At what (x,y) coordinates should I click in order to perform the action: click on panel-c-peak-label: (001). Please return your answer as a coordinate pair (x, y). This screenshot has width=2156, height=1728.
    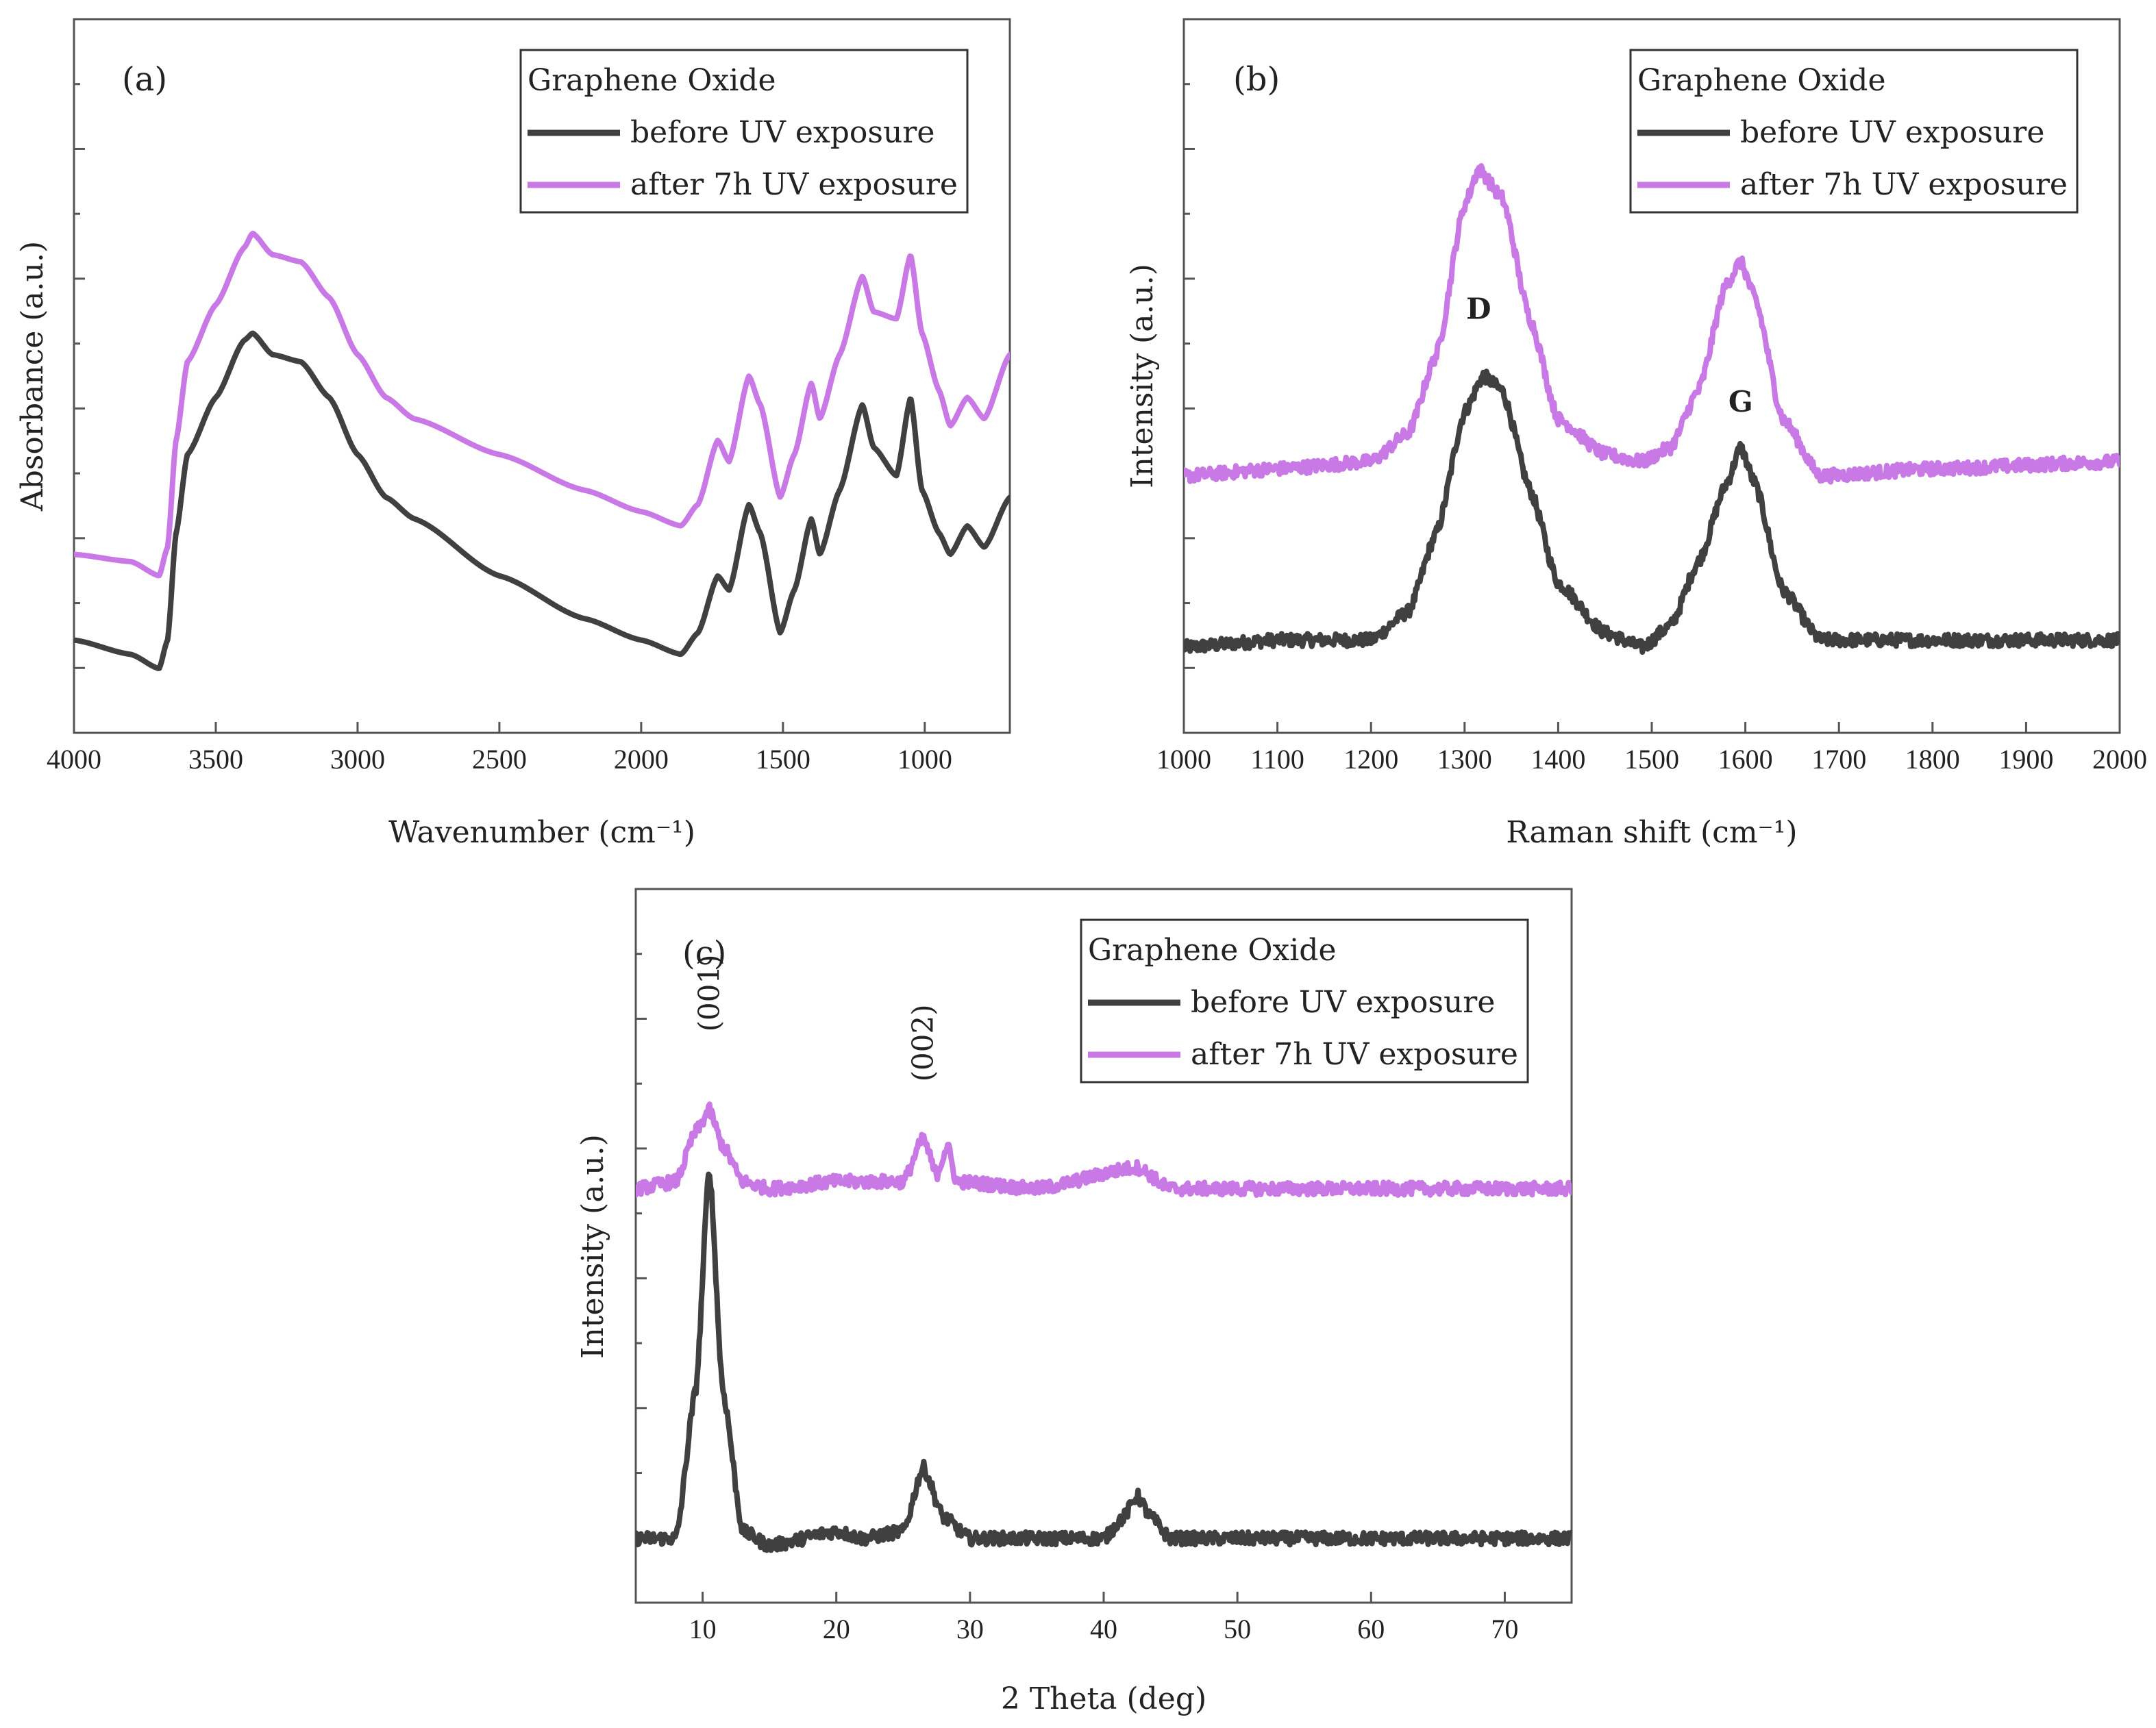
    Looking at the image, I should click on (709, 992).